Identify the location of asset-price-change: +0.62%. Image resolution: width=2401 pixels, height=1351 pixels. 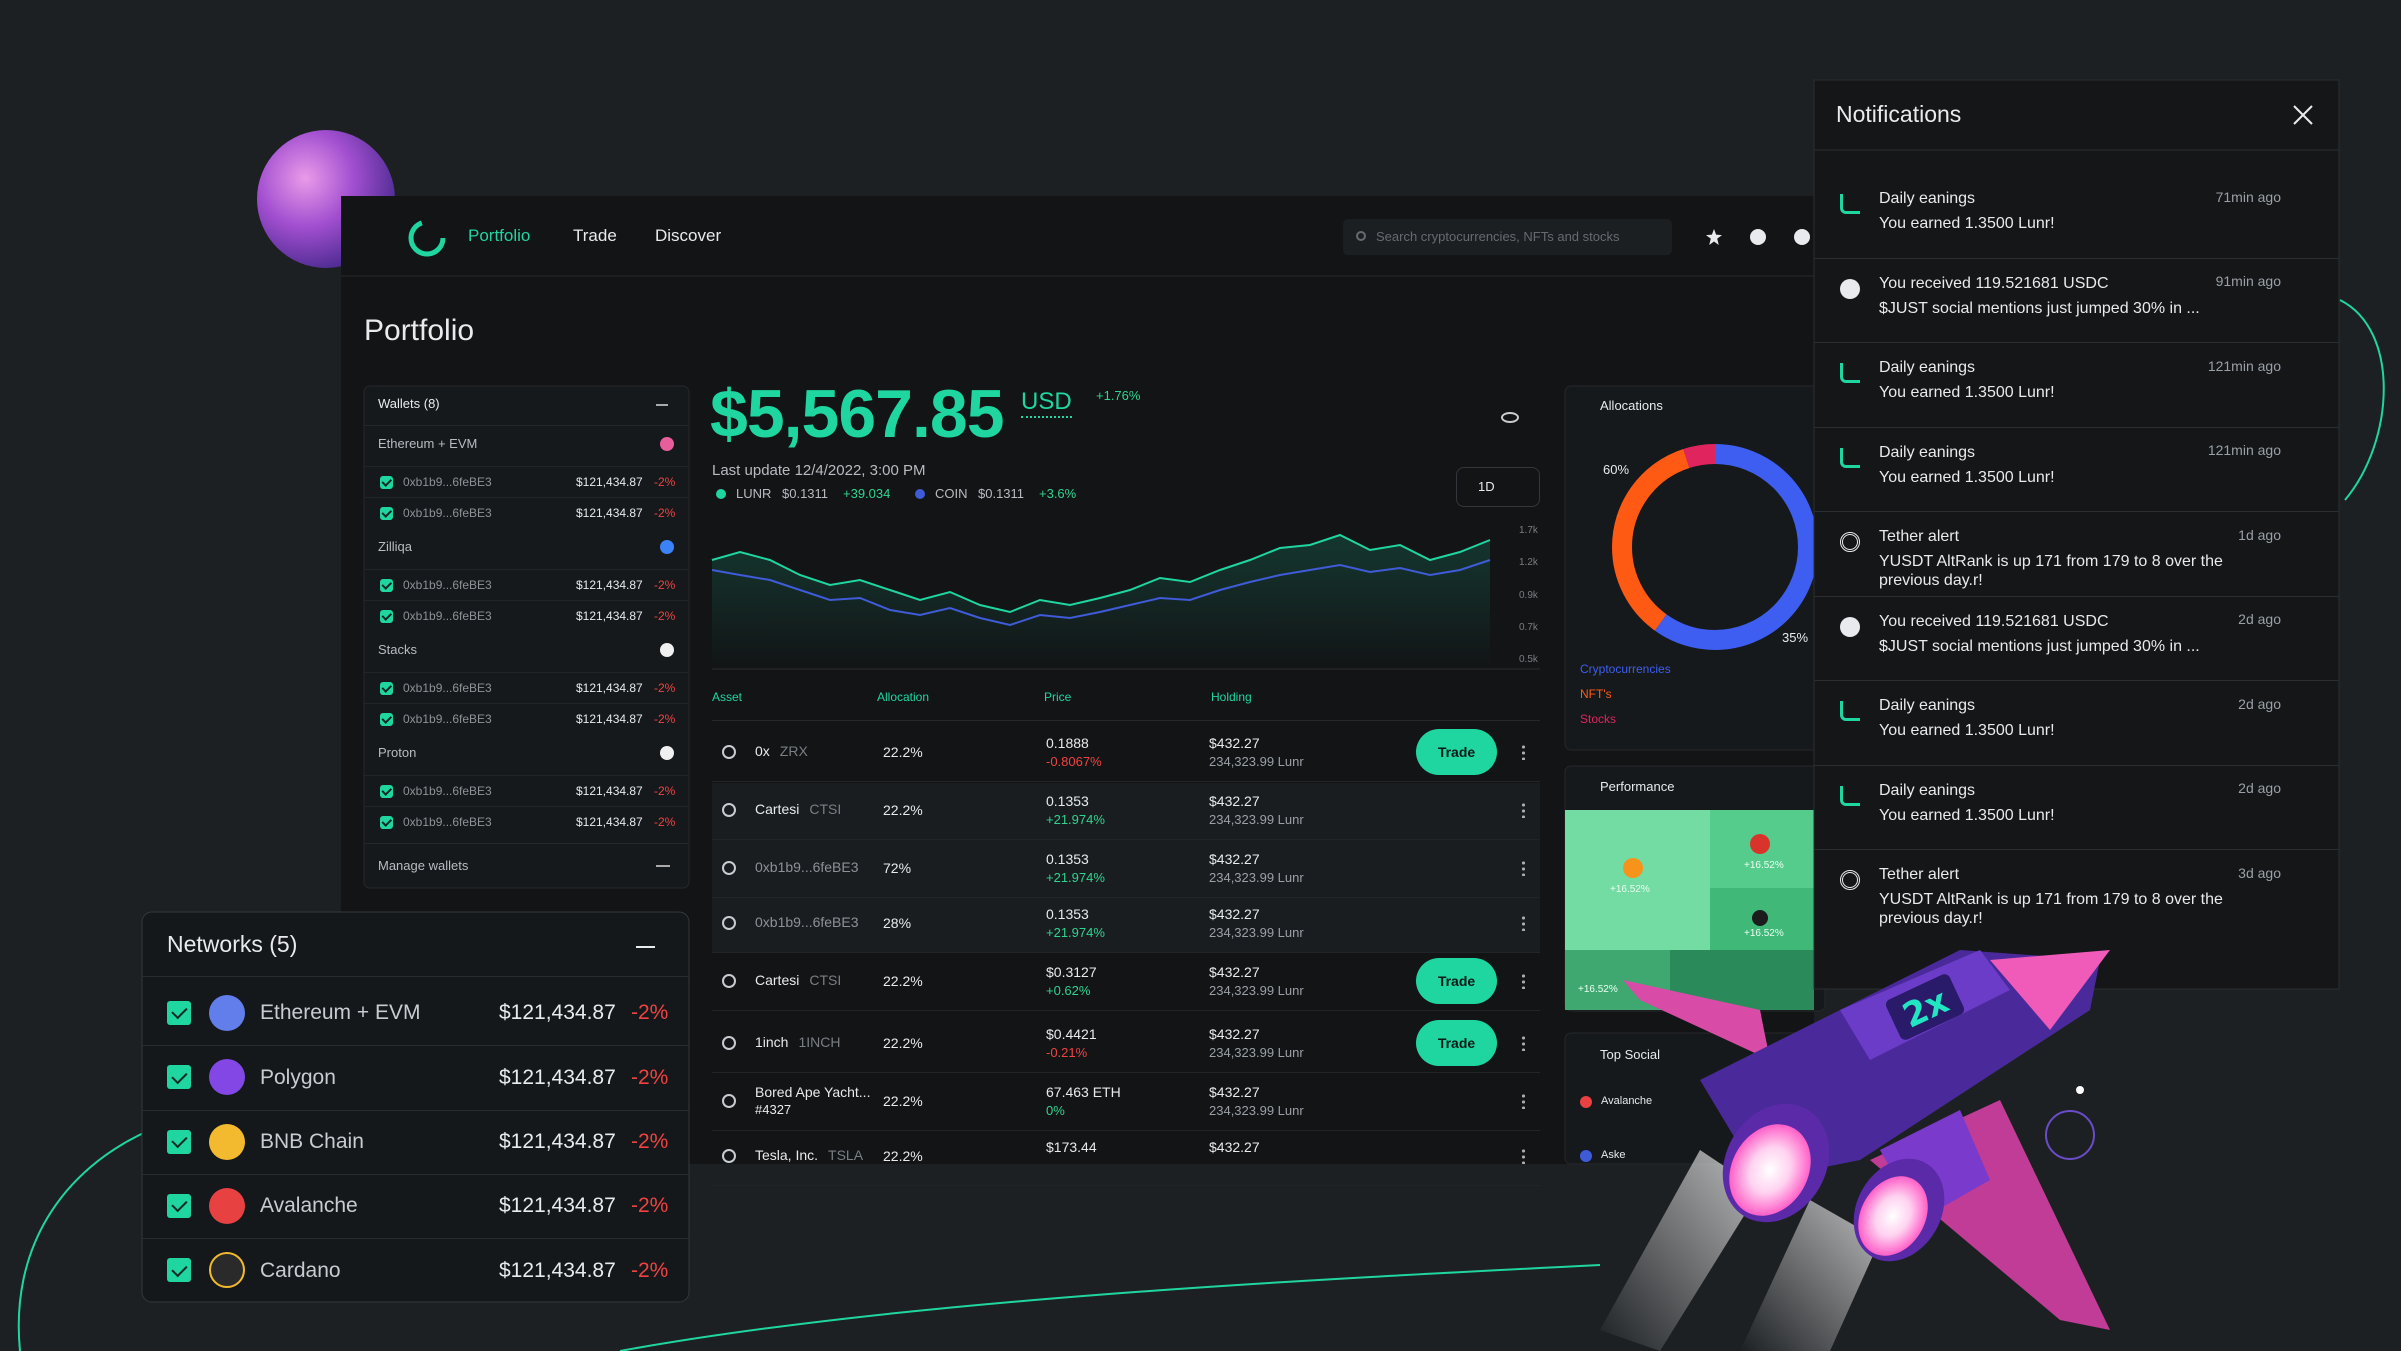
(1068, 991).